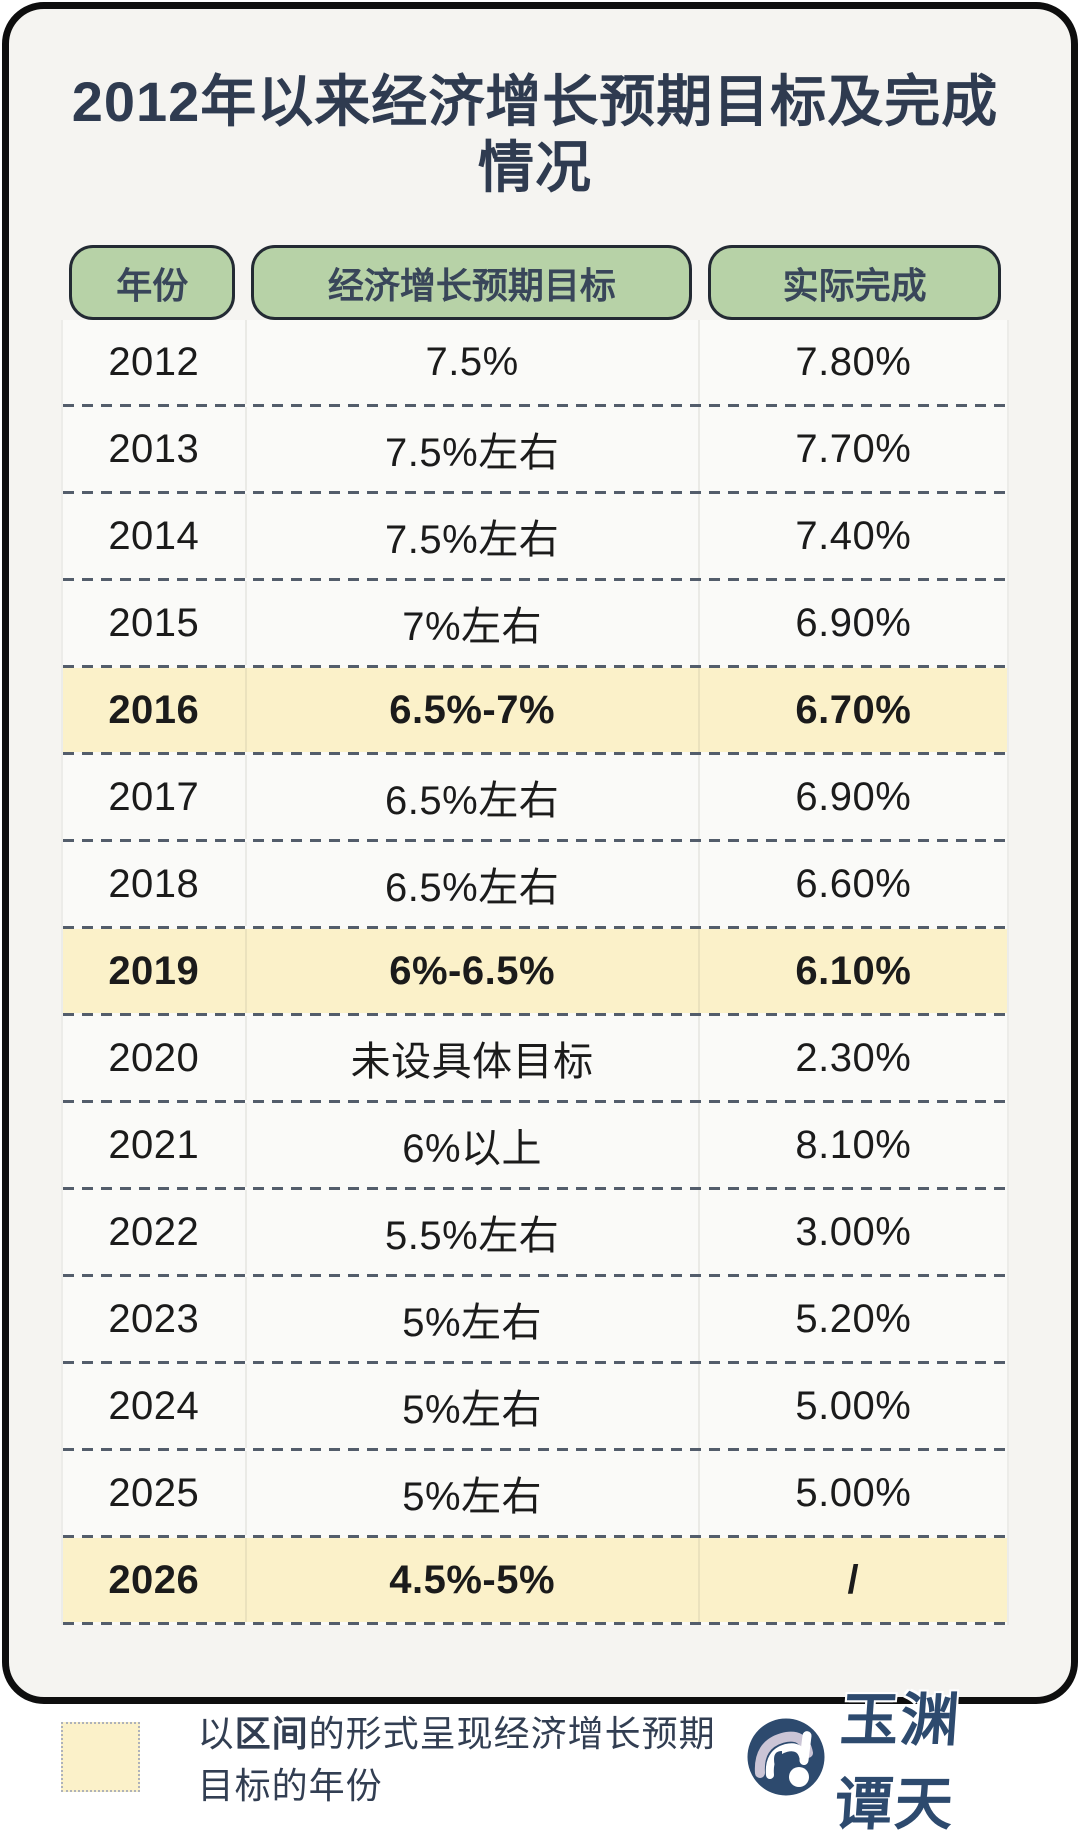  Describe the element at coordinates (853, 448) in the screenshot. I see `actual-cell: 7.70%` at that location.